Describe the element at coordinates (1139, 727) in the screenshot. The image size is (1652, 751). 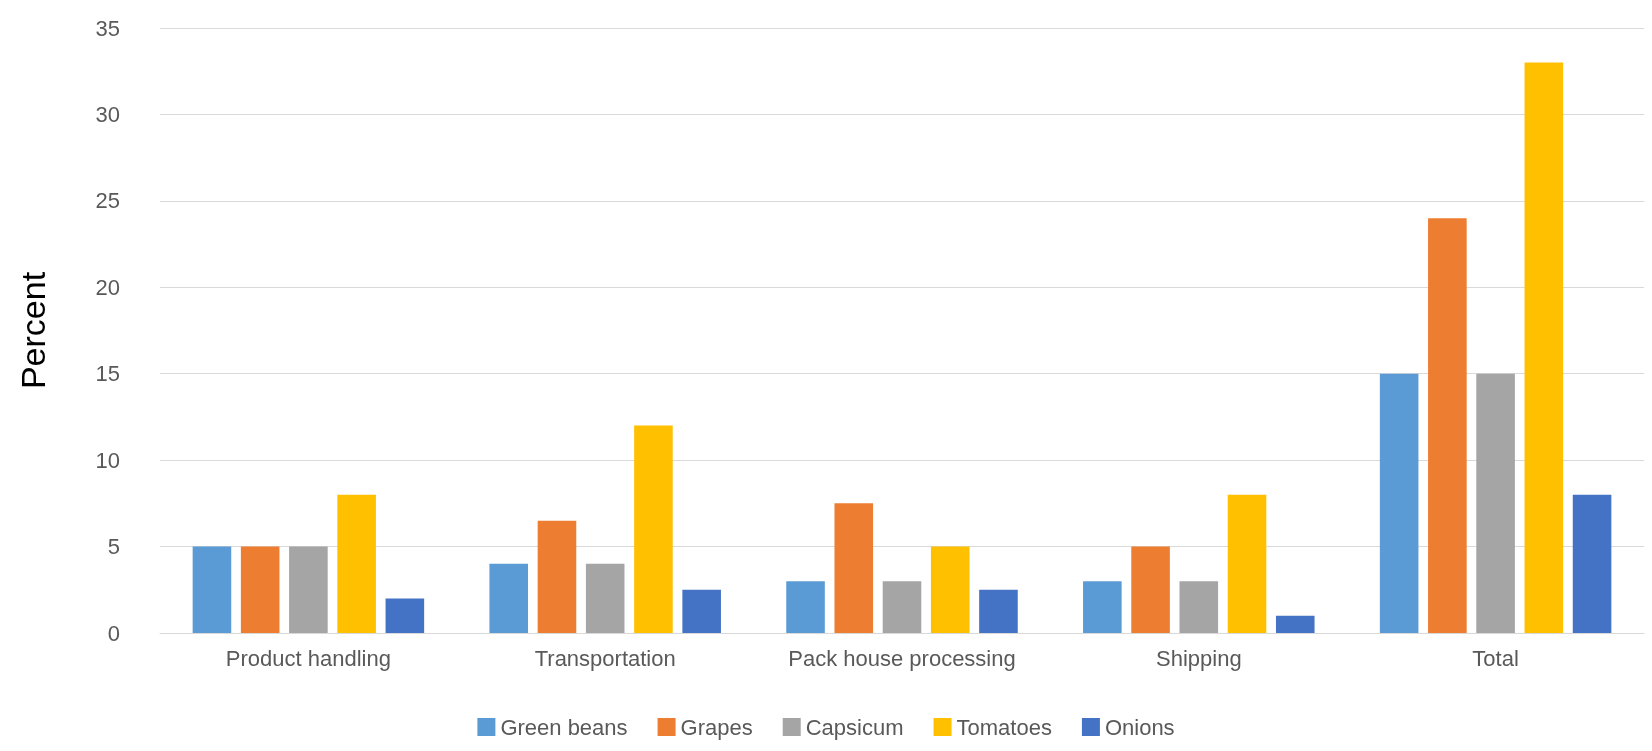
I see `legend-label: Onions` at that location.